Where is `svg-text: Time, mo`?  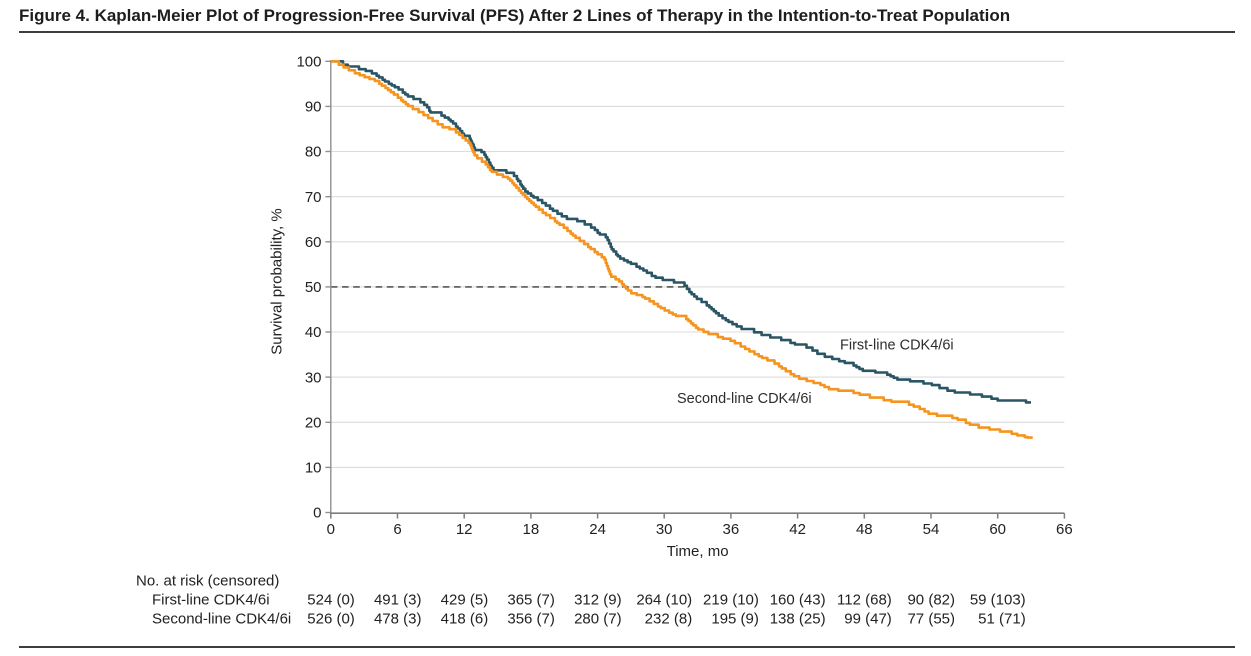
svg-text: Time, mo is located at coordinates (698, 551).